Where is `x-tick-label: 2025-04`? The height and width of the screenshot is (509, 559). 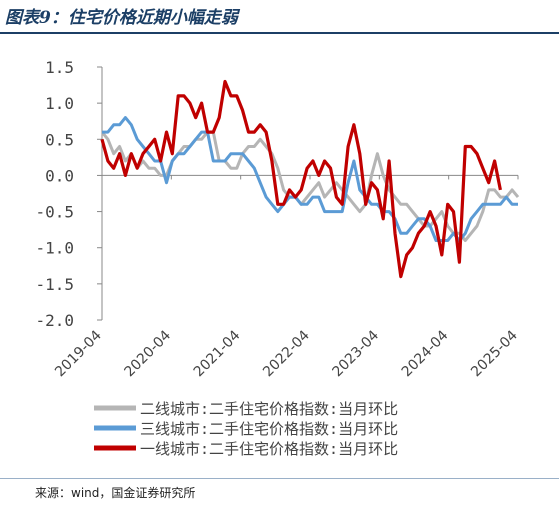 x-tick-label: 2025-04 is located at coordinates (494, 353).